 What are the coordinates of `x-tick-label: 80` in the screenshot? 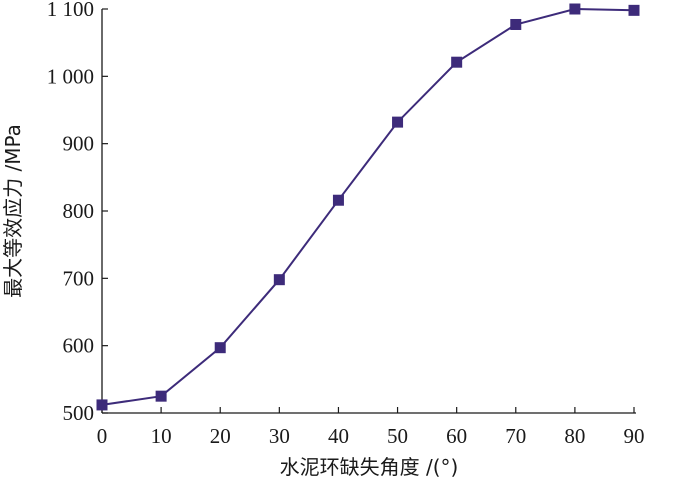 It's located at (574, 436).